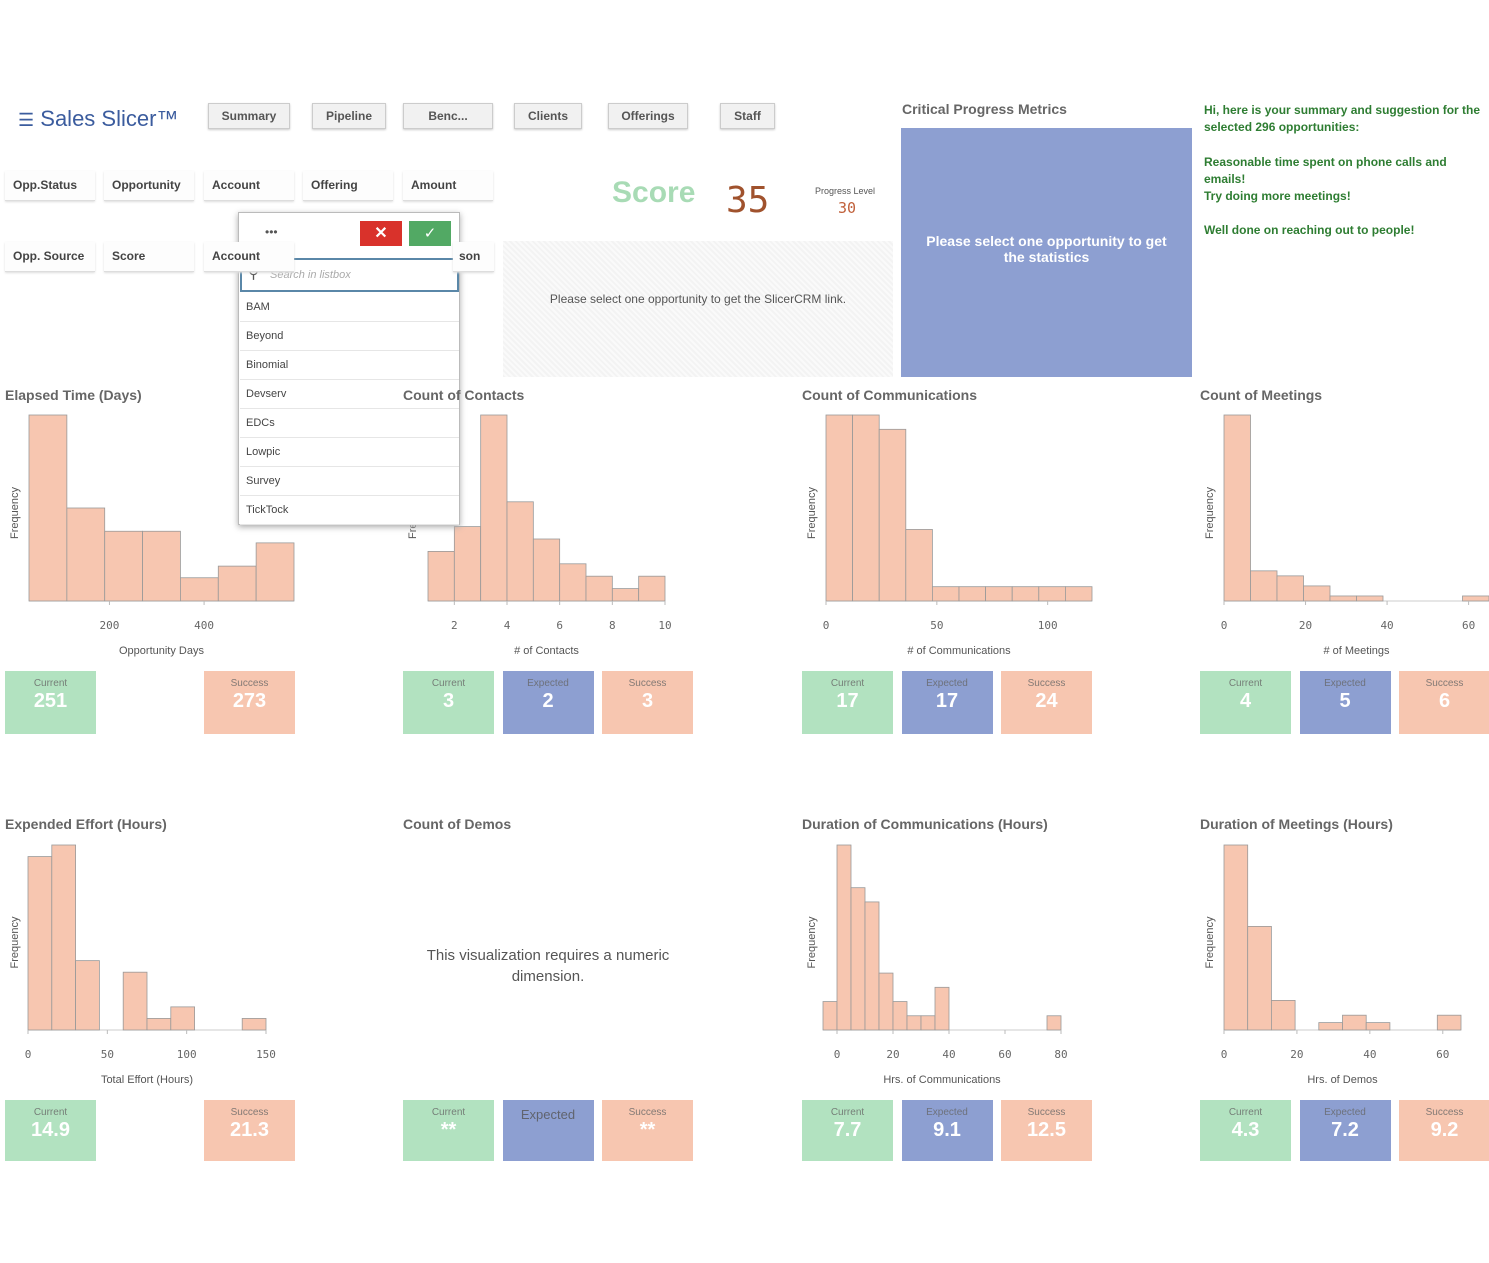 The width and height of the screenshot is (1489, 1263). What do you see at coordinates (149, 186) in the screenshot?
I see `filter-button: Opportunity` at bounding box center [149, 186].